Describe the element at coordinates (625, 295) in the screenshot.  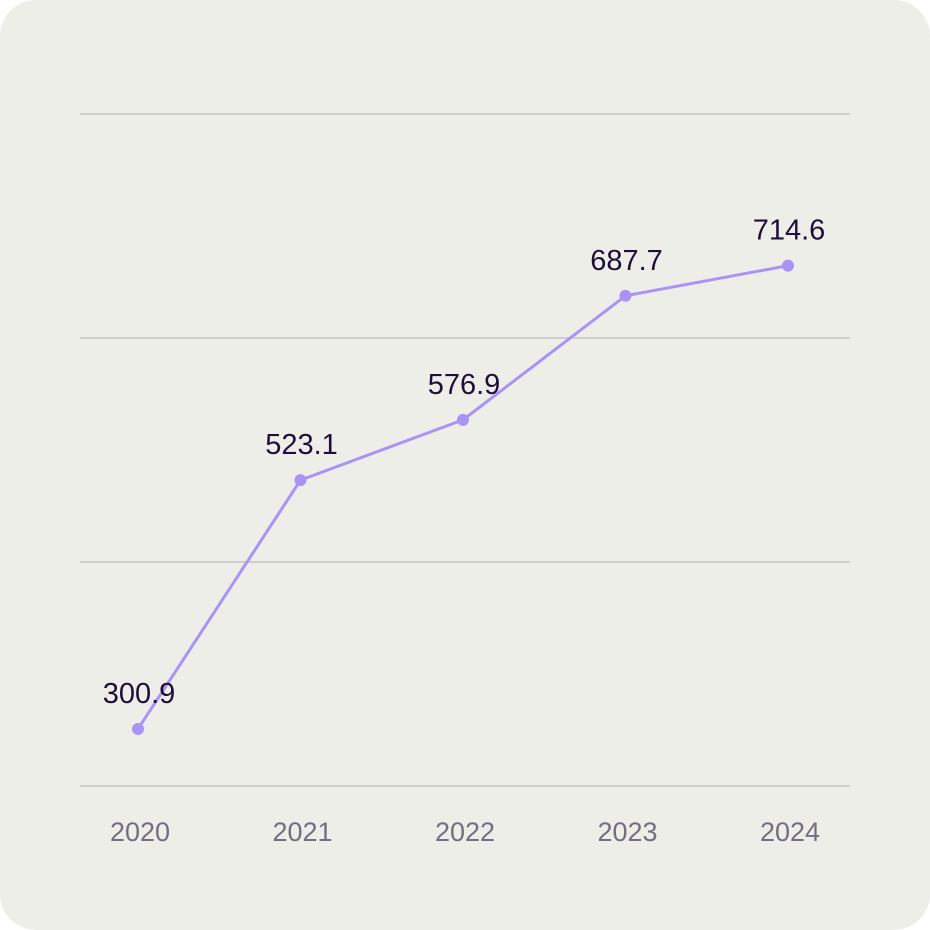
I see `data-point-2023` at that location.